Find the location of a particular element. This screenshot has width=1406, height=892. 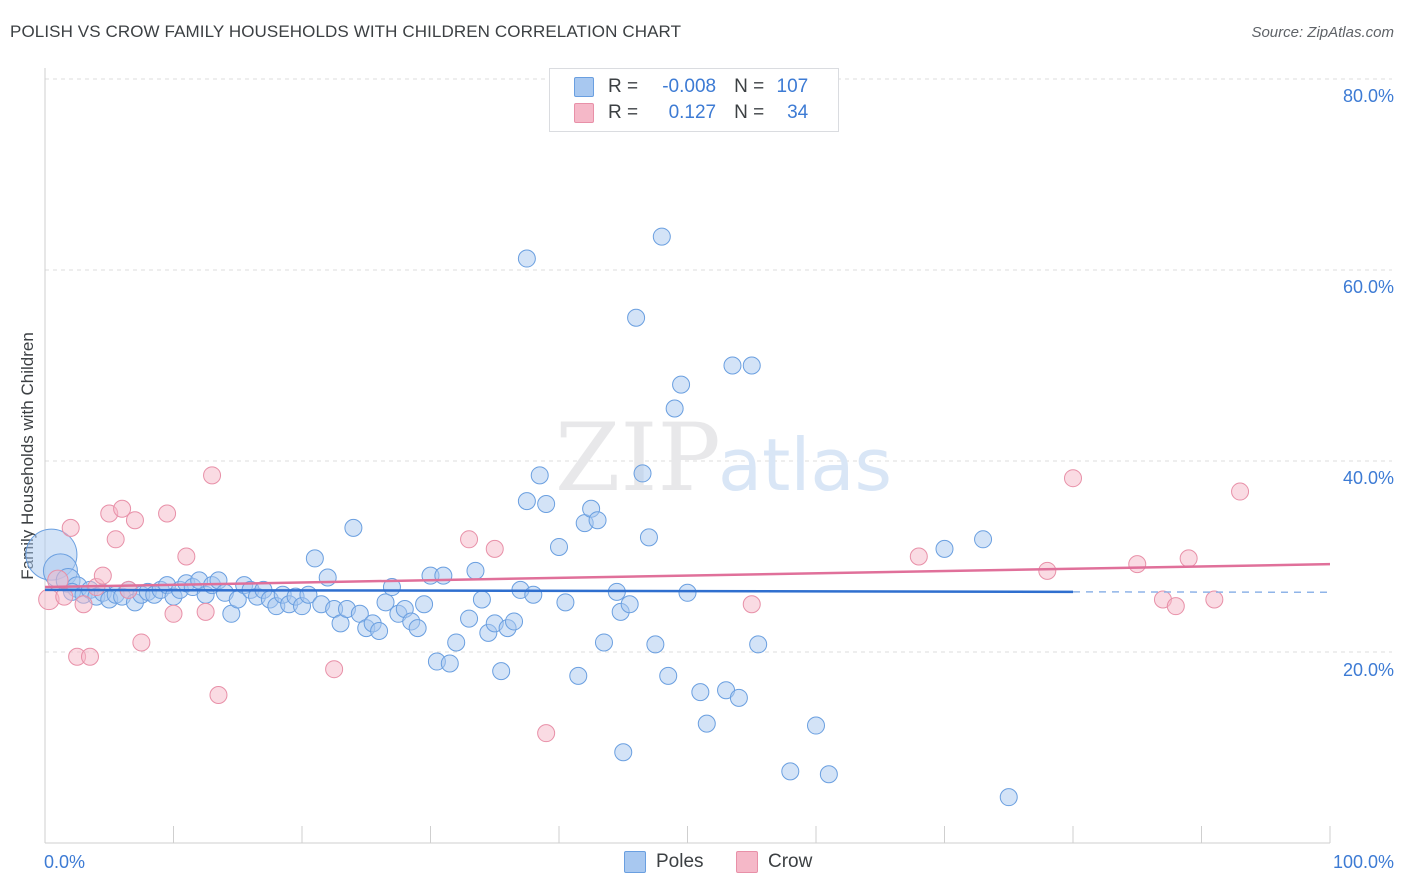

watermark-zip: ZIP is located at coordinates (638, 458).